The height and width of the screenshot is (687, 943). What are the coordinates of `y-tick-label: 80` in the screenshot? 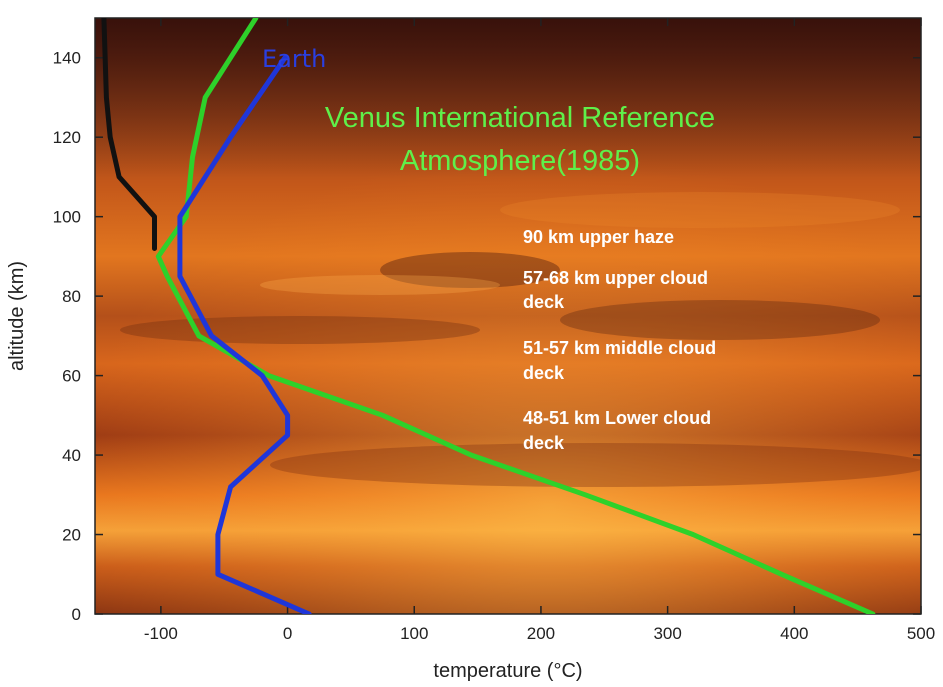 It's located at (71, 296).